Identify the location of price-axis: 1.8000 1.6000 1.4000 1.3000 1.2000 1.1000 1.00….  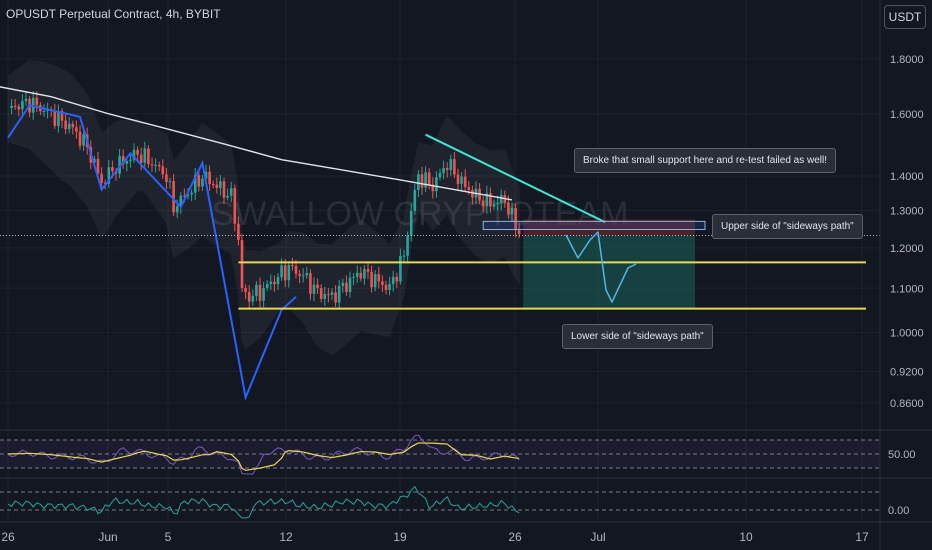
(901, 275).